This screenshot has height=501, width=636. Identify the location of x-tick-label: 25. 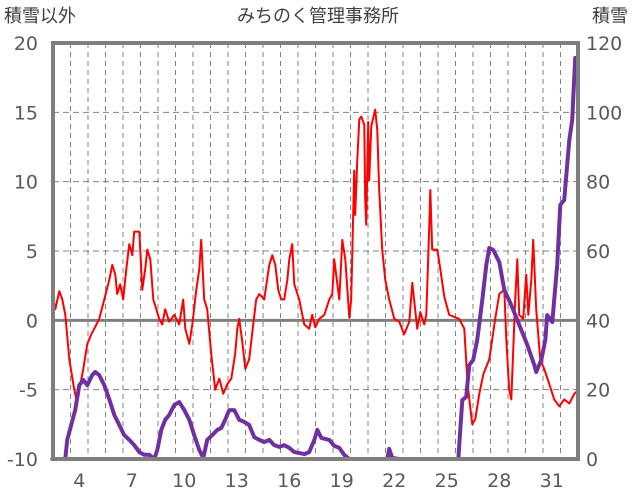
(447, 481).